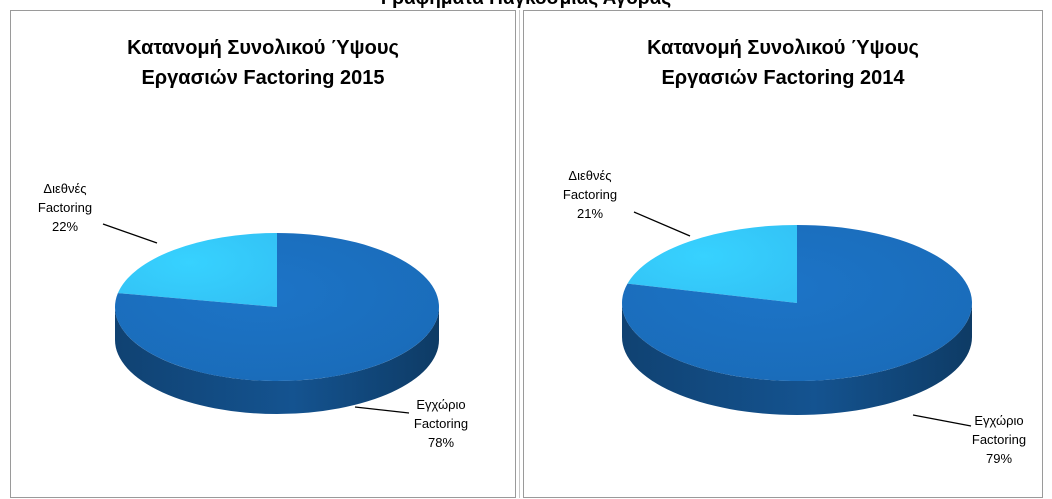 The height and width of the screenshot is (499, 1052). Describe the element at coordinates (999, 458) in the screenshot. I see `slice-value-label: 79%` at that location.